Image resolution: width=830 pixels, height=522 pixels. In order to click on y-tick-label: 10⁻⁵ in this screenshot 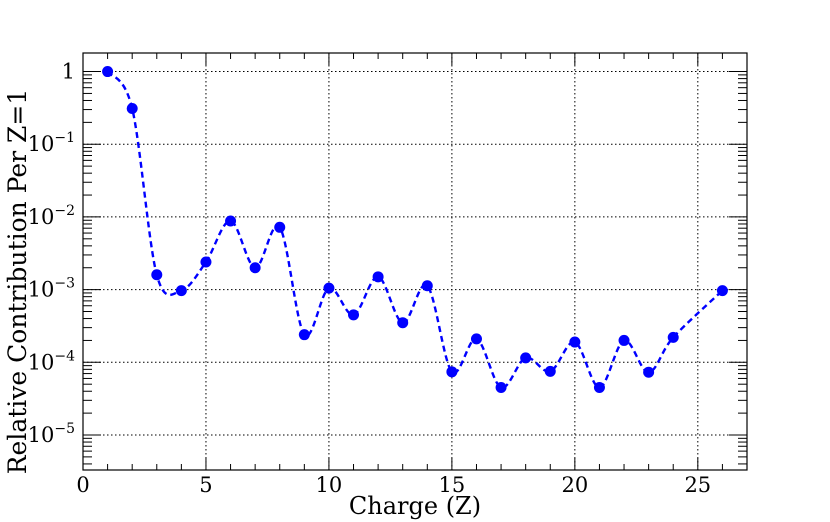, I will do `click(51, 434)`.